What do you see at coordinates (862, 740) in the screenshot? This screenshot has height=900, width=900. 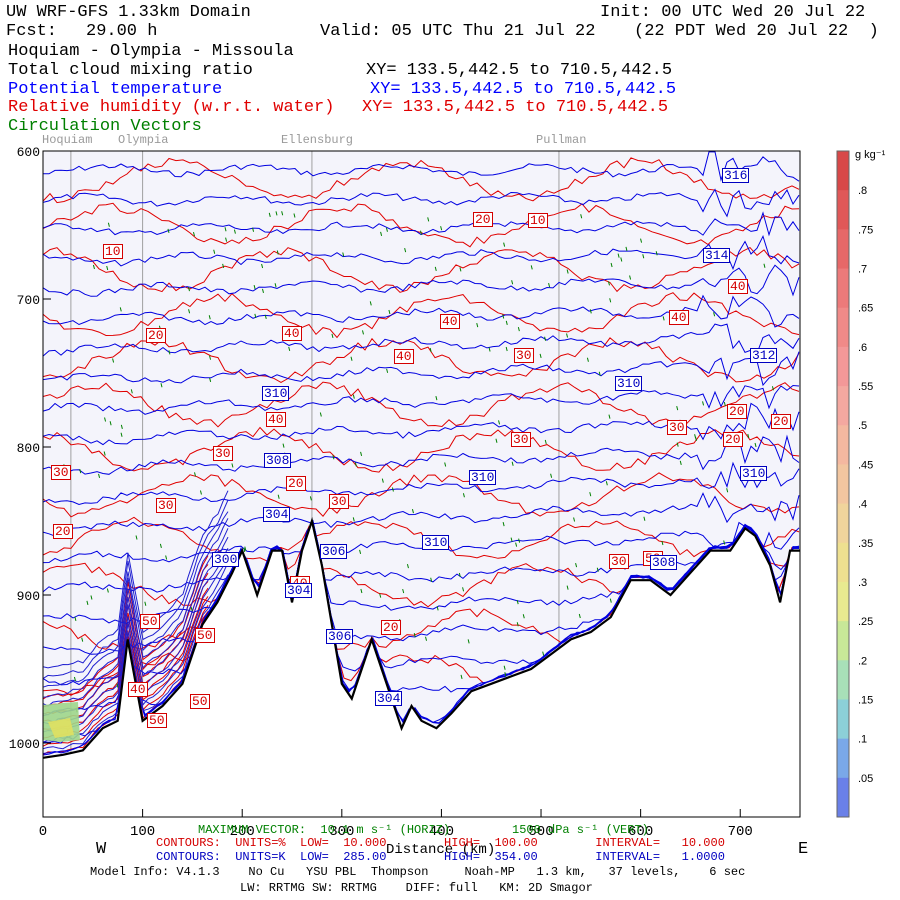 I see `colorbar-label: .1` at bounding box center [862, 740].